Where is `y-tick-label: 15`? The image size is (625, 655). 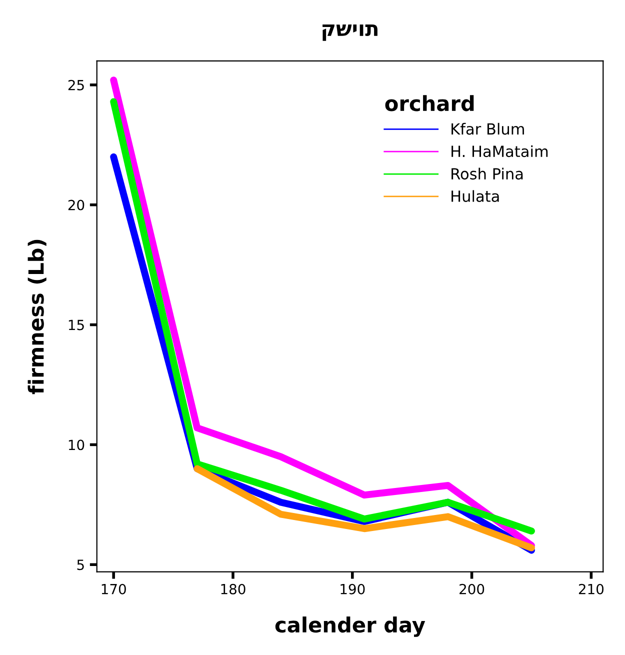 y-tick-label: 15 is located at coordinates (76, 325).